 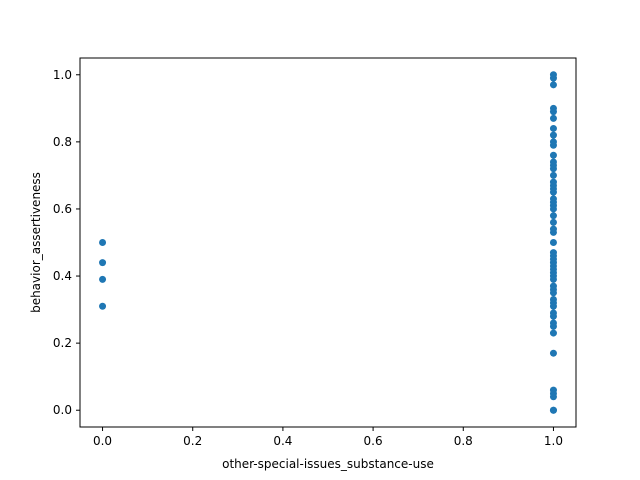 What do you see at coordinates (373, 441) in the screenshot?
I see `x-tick-label: 0.6` at bounding box center [373, 441].